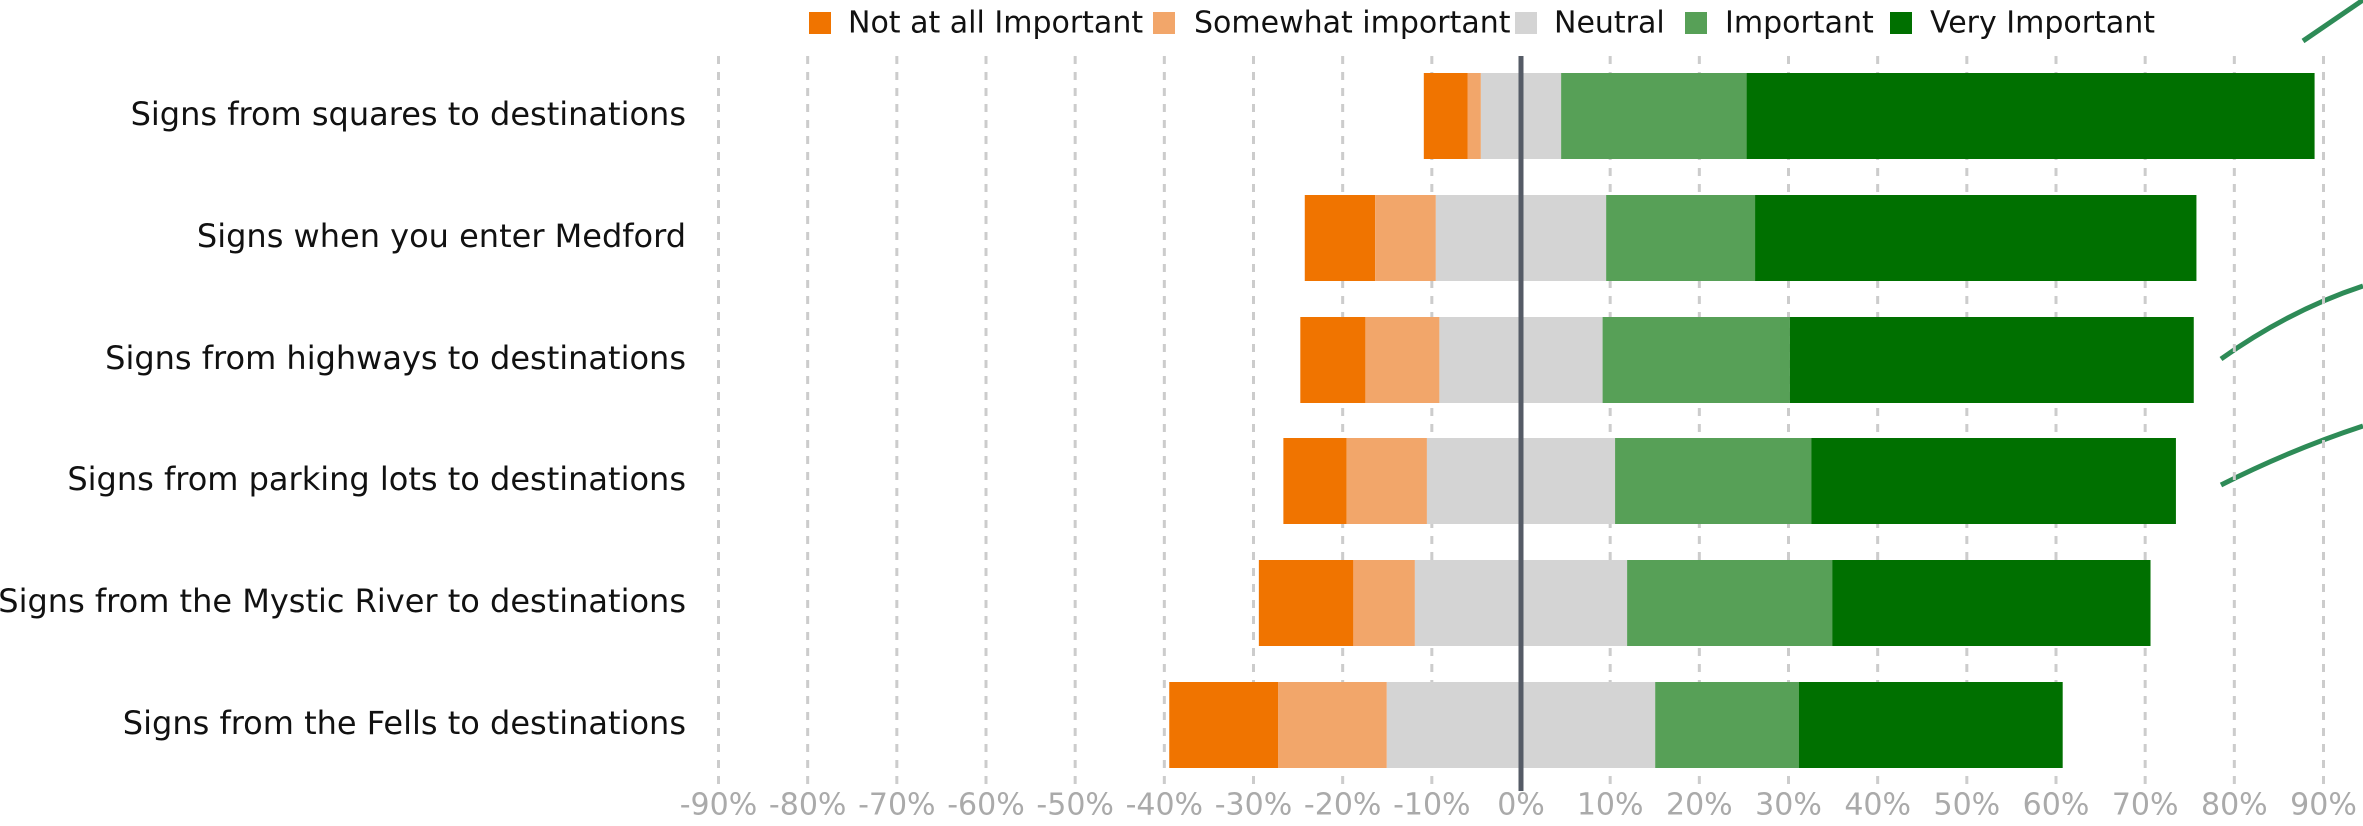 The image size is (2363, 826). I want to click on legend-label: Important, so click(1799, 23).